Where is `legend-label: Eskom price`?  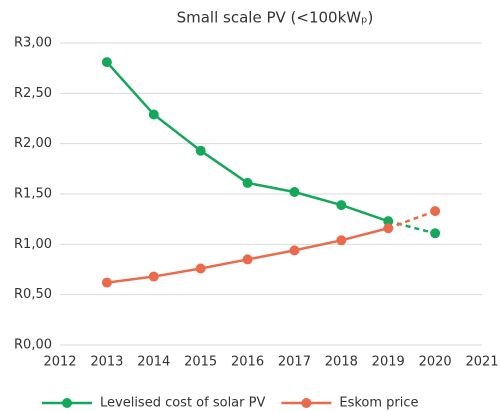 legend-label: Eskom price is located at coordinates (378, 403).